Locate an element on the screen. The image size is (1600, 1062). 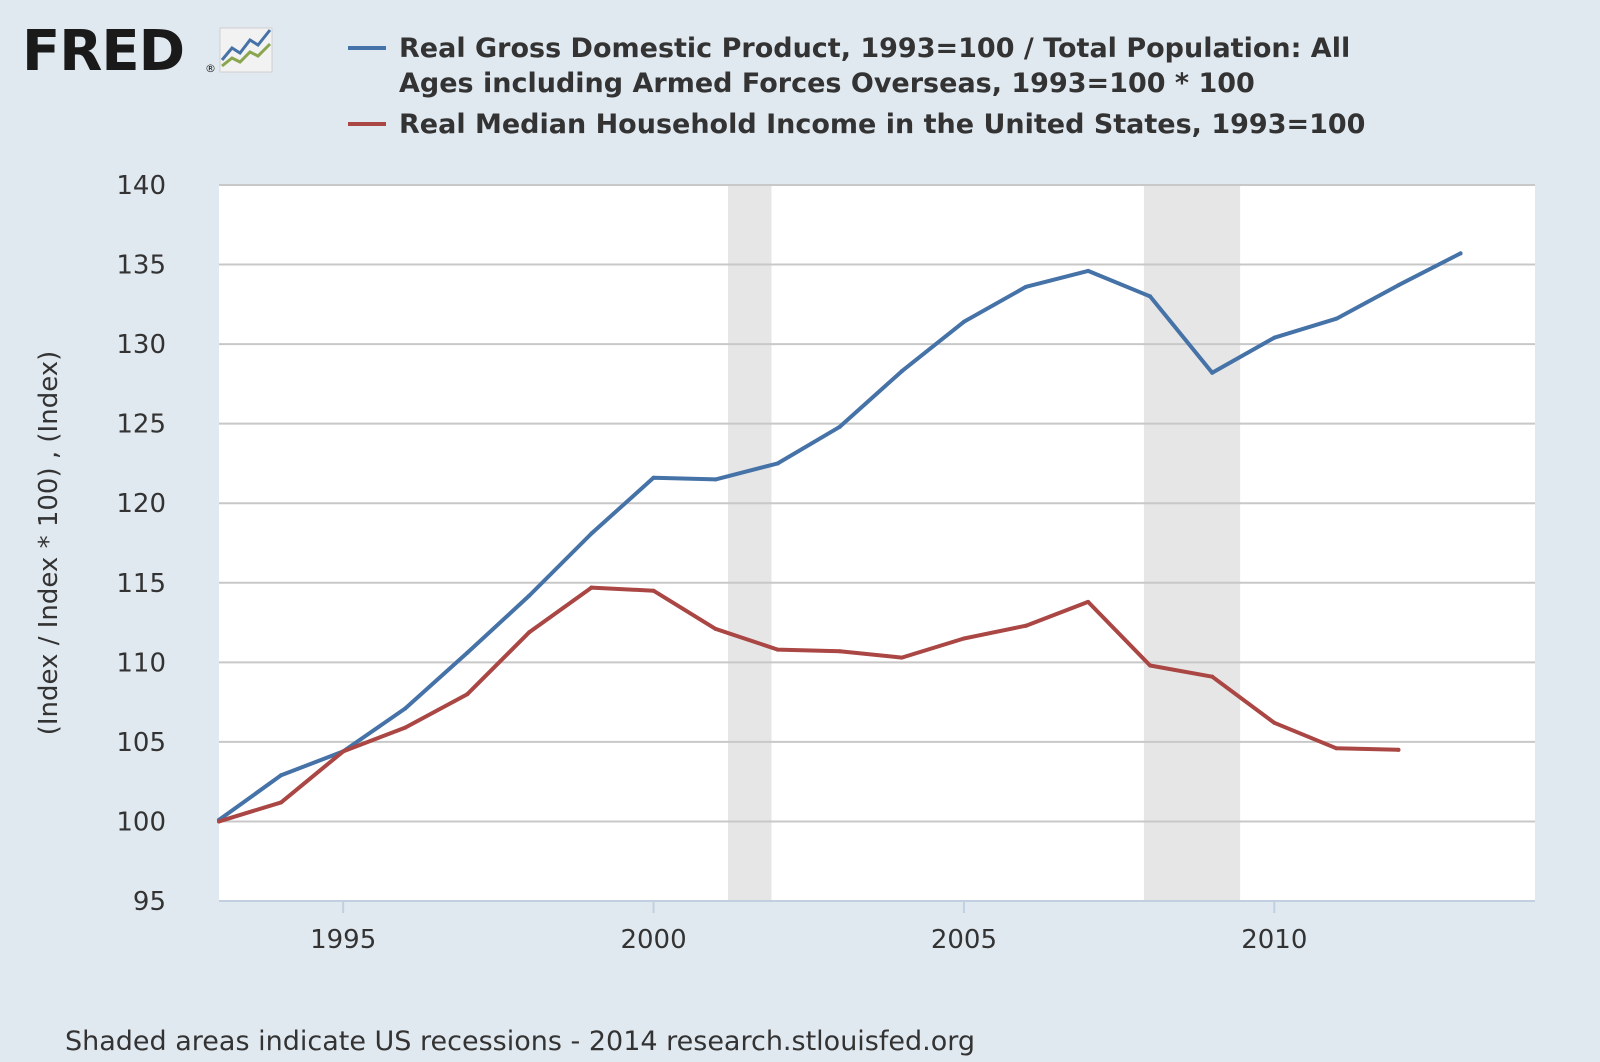
data-point-gdp-per-capita-1996 is located at coordinates (405, 708).